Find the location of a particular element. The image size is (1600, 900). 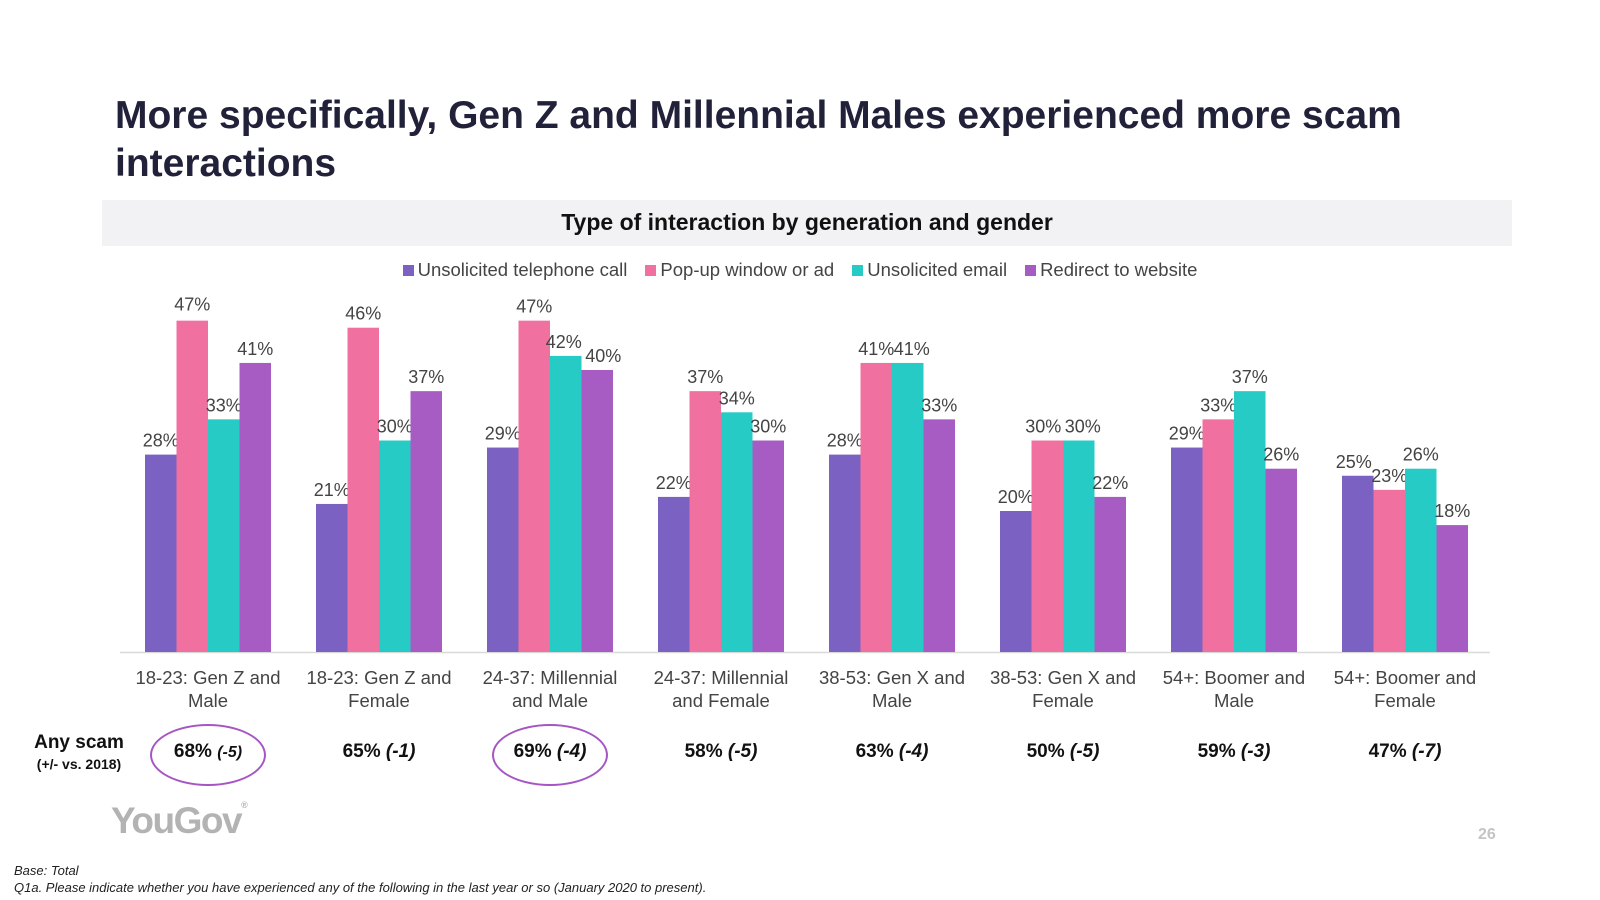

logo-registered-mark: ® is located at coordinates (244, 805).